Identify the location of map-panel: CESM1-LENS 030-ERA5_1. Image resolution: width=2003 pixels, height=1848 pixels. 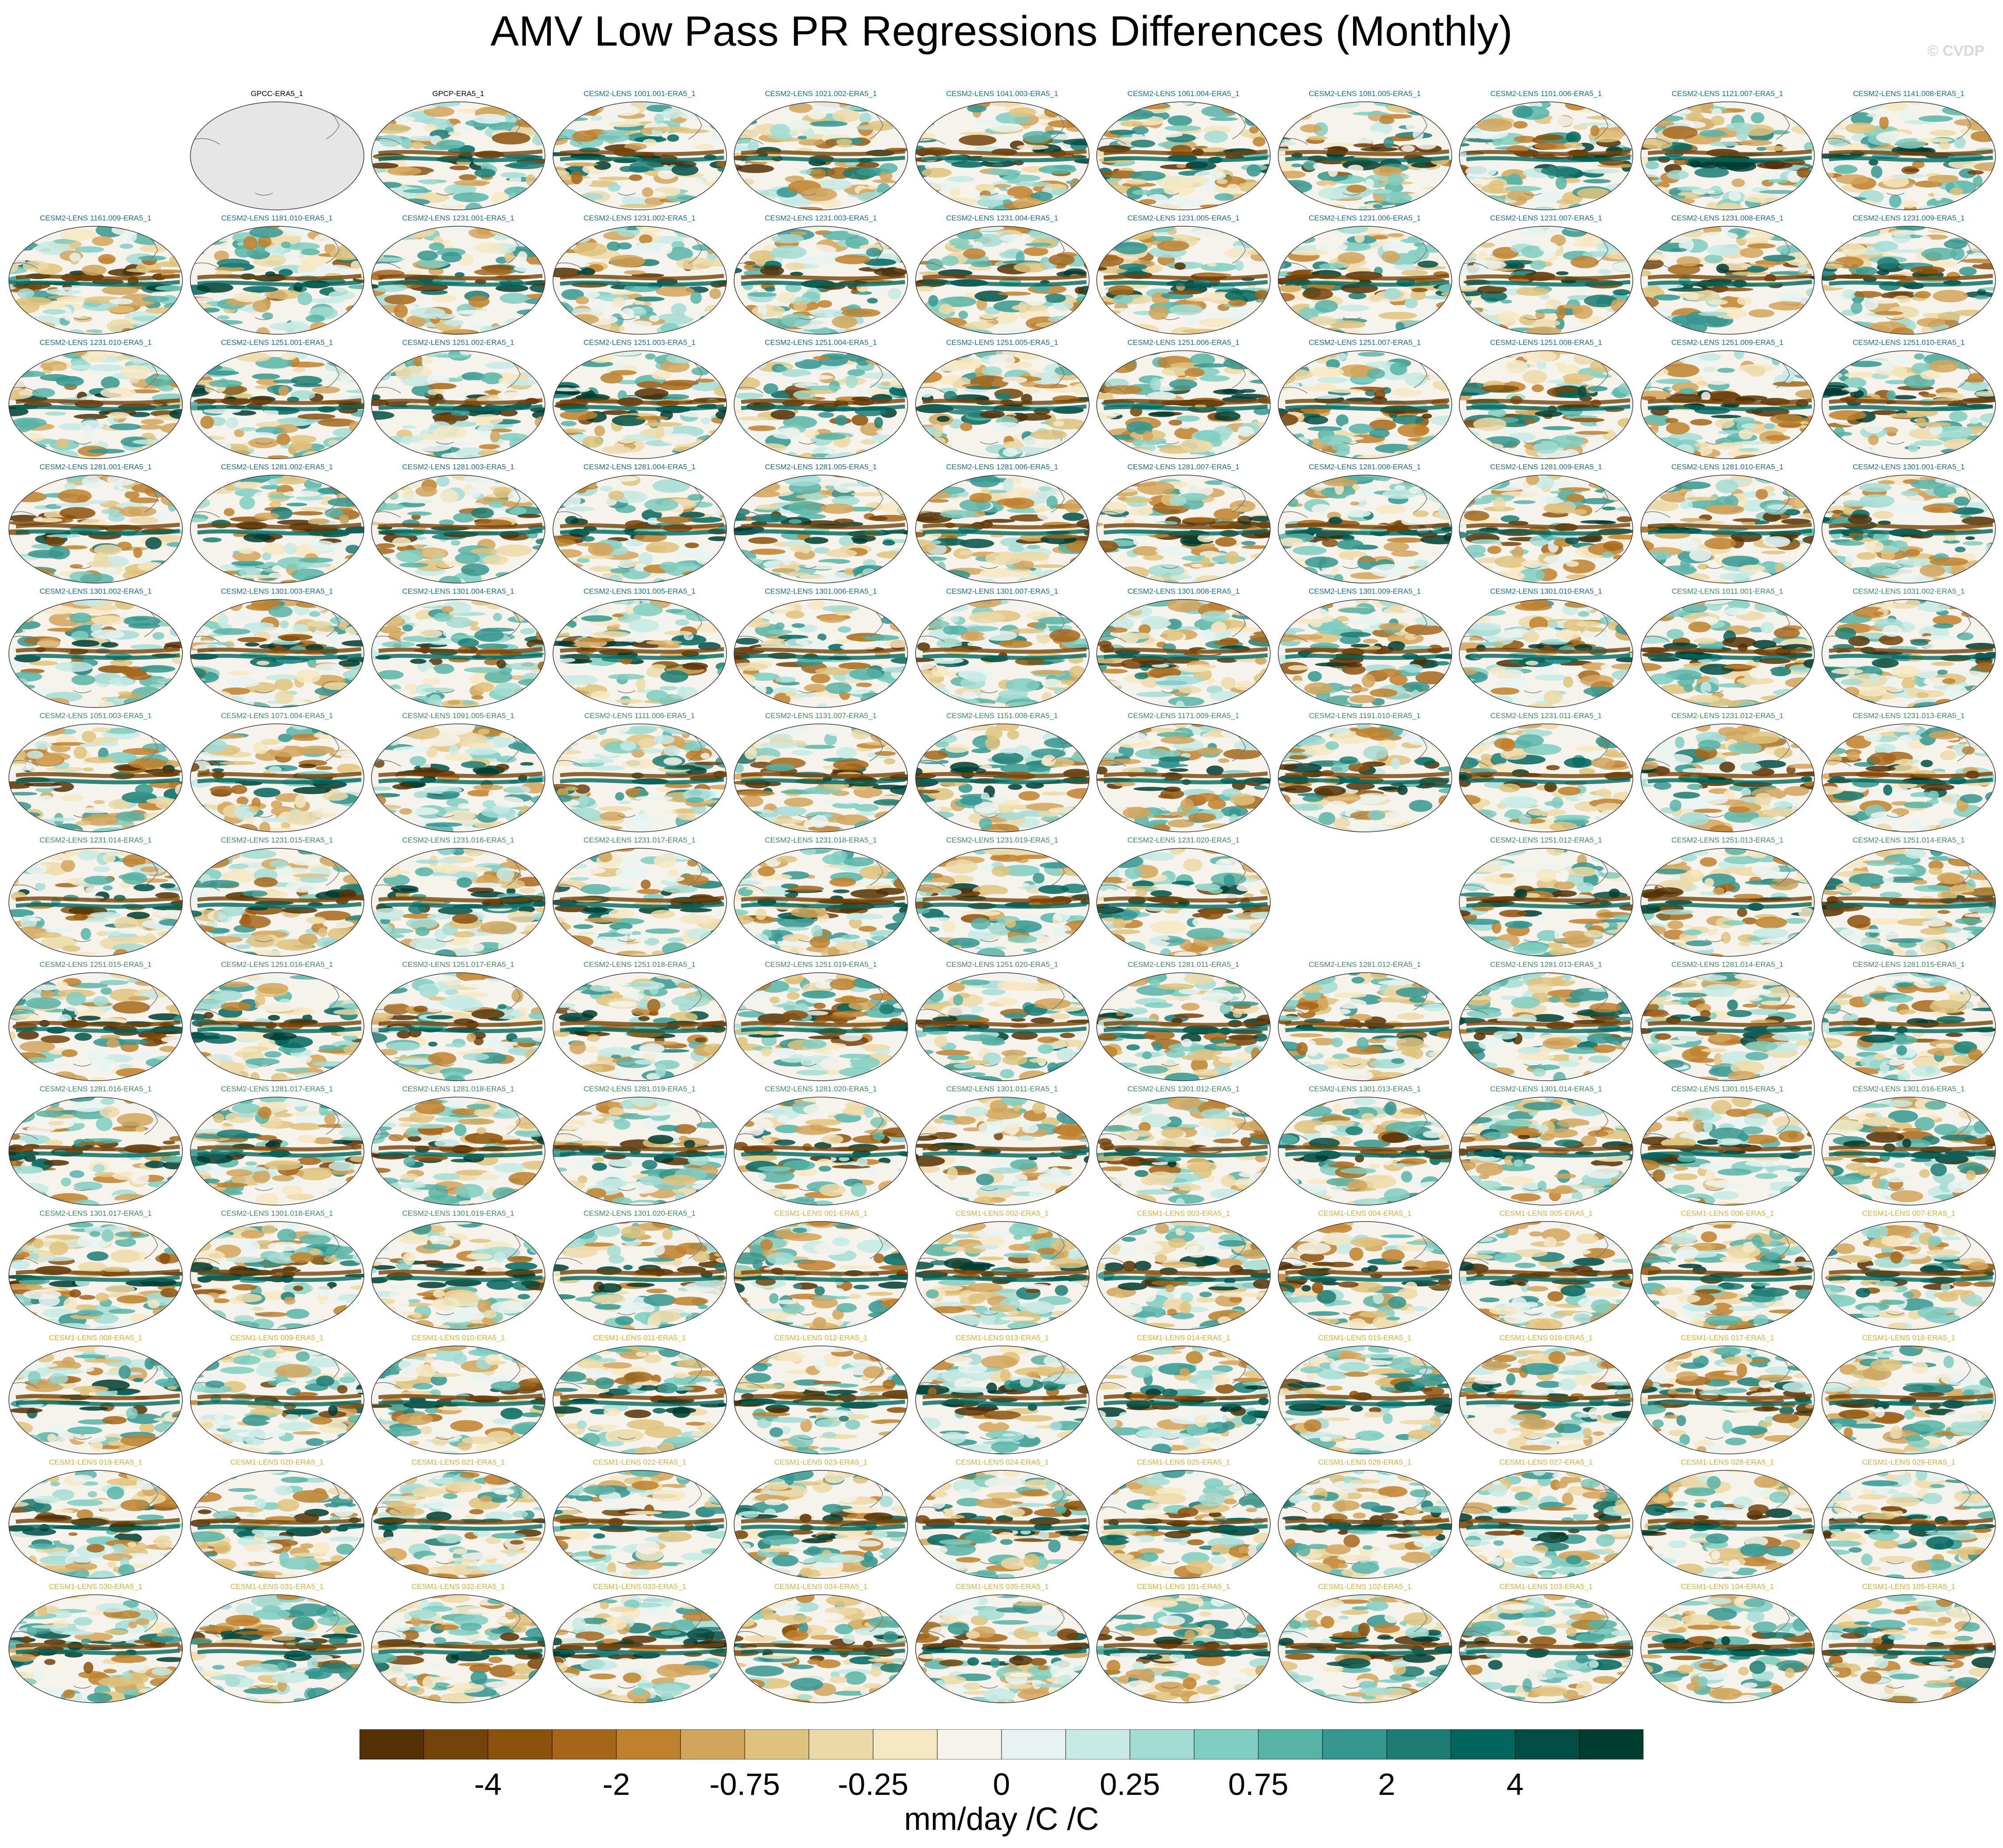
(96, 1643).